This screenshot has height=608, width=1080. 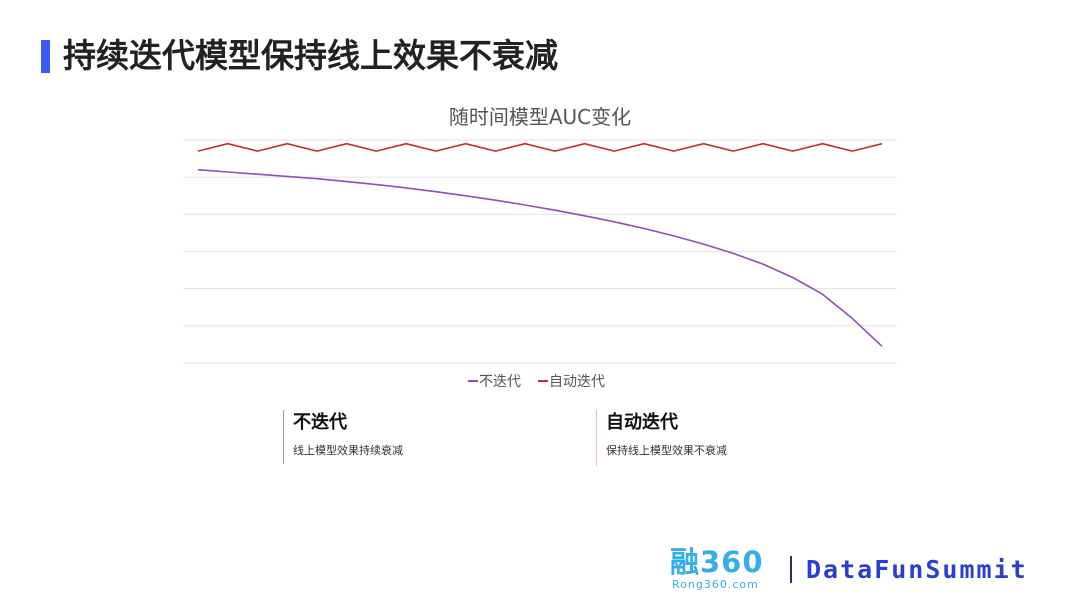 What do you see at coordinates (343, 437) in the screenshot?
I see `card-no-iteration: 不迭代 线上模型效果持续衰减` at bounding box center [343, 437].